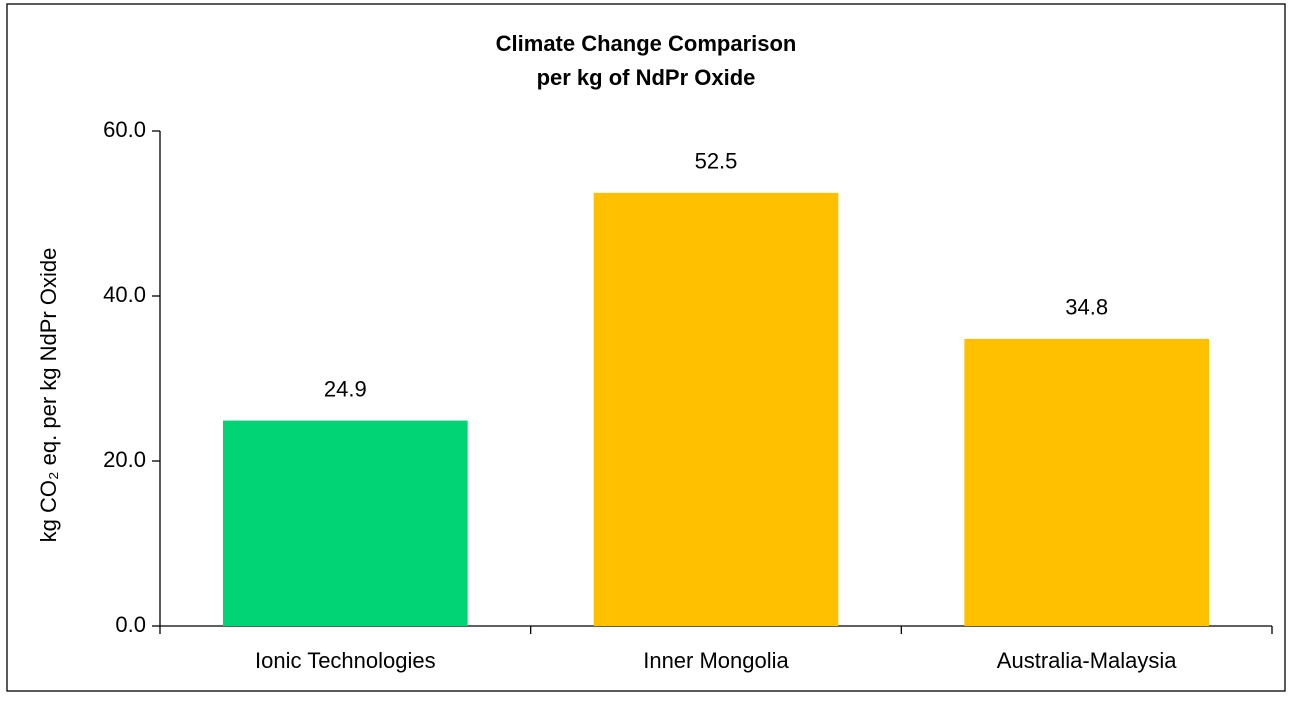 The width and height of the screenshot is (1292, 704). What do you see at coordinates (646, 43) in the screenshot?
I see `chart-title: Climate Change Comparison` at bounding box center [646, 43].